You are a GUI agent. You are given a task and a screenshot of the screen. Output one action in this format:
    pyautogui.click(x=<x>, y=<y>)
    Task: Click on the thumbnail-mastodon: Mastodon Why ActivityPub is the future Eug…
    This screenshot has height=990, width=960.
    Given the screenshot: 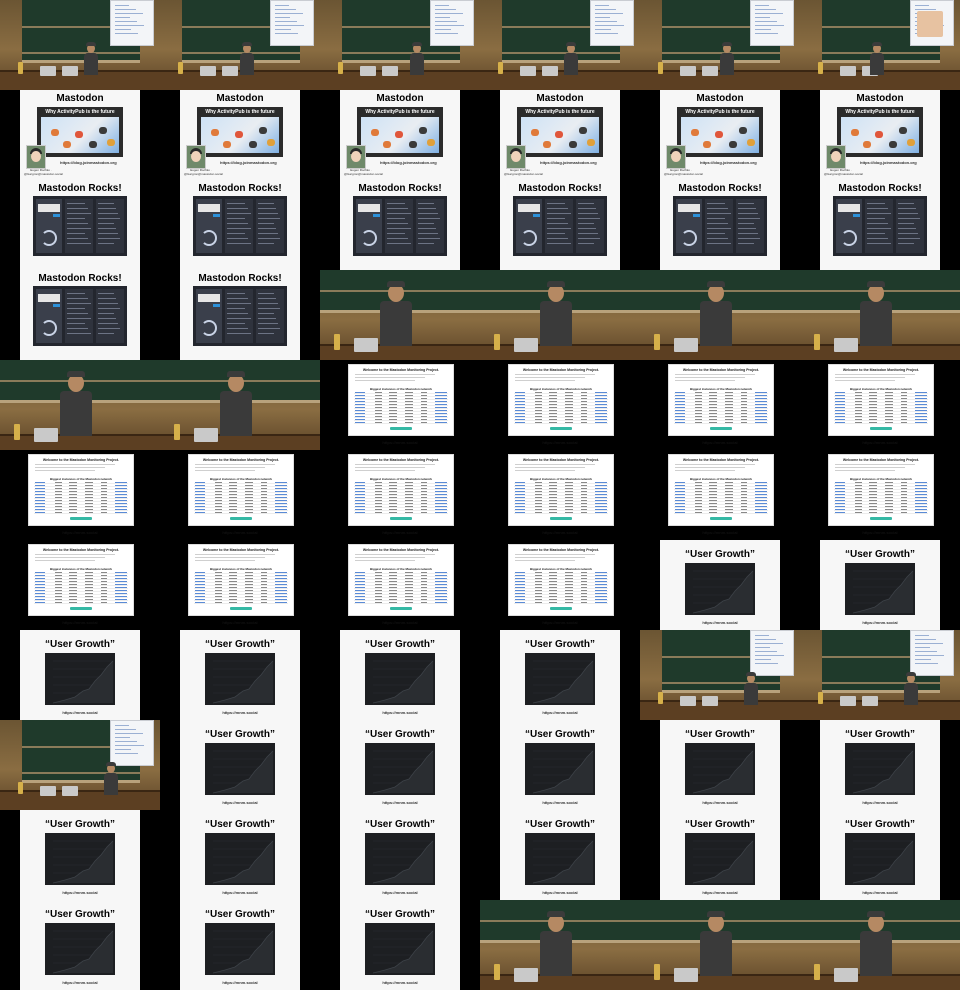 What is the action you would take?
    pyautogui.click(x=240, y=135)
    